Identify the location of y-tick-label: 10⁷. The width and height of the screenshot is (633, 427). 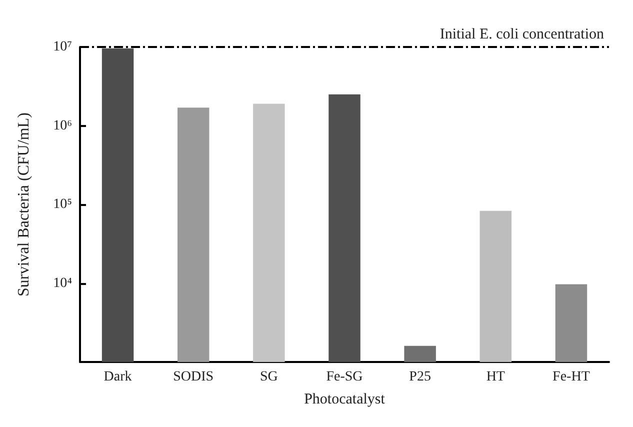
(62, 47).